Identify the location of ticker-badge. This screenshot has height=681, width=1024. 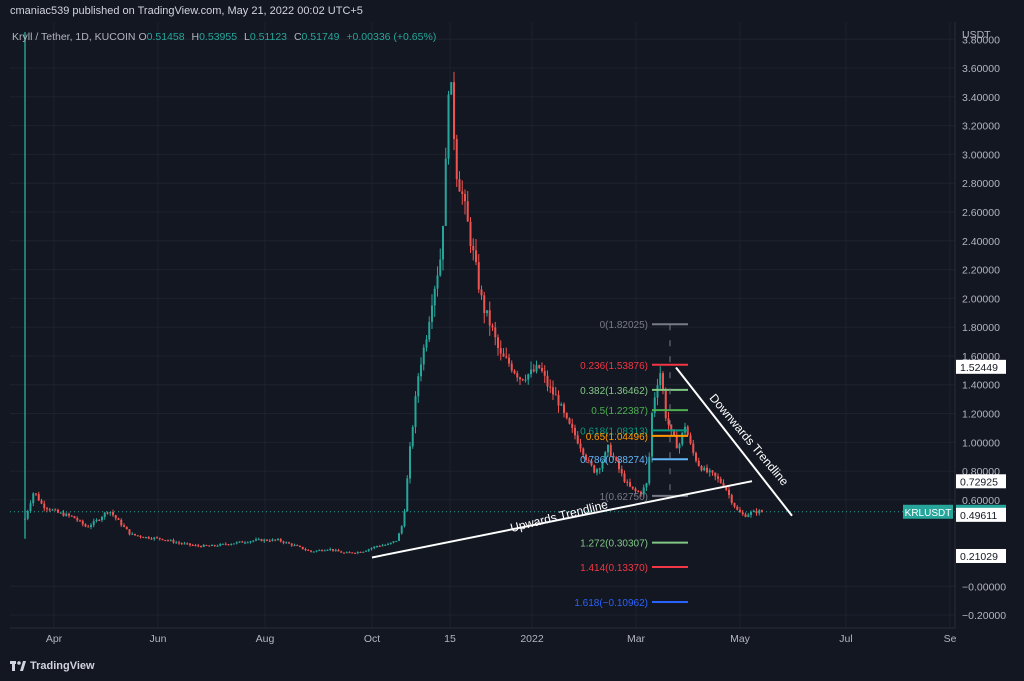
(928, 511).